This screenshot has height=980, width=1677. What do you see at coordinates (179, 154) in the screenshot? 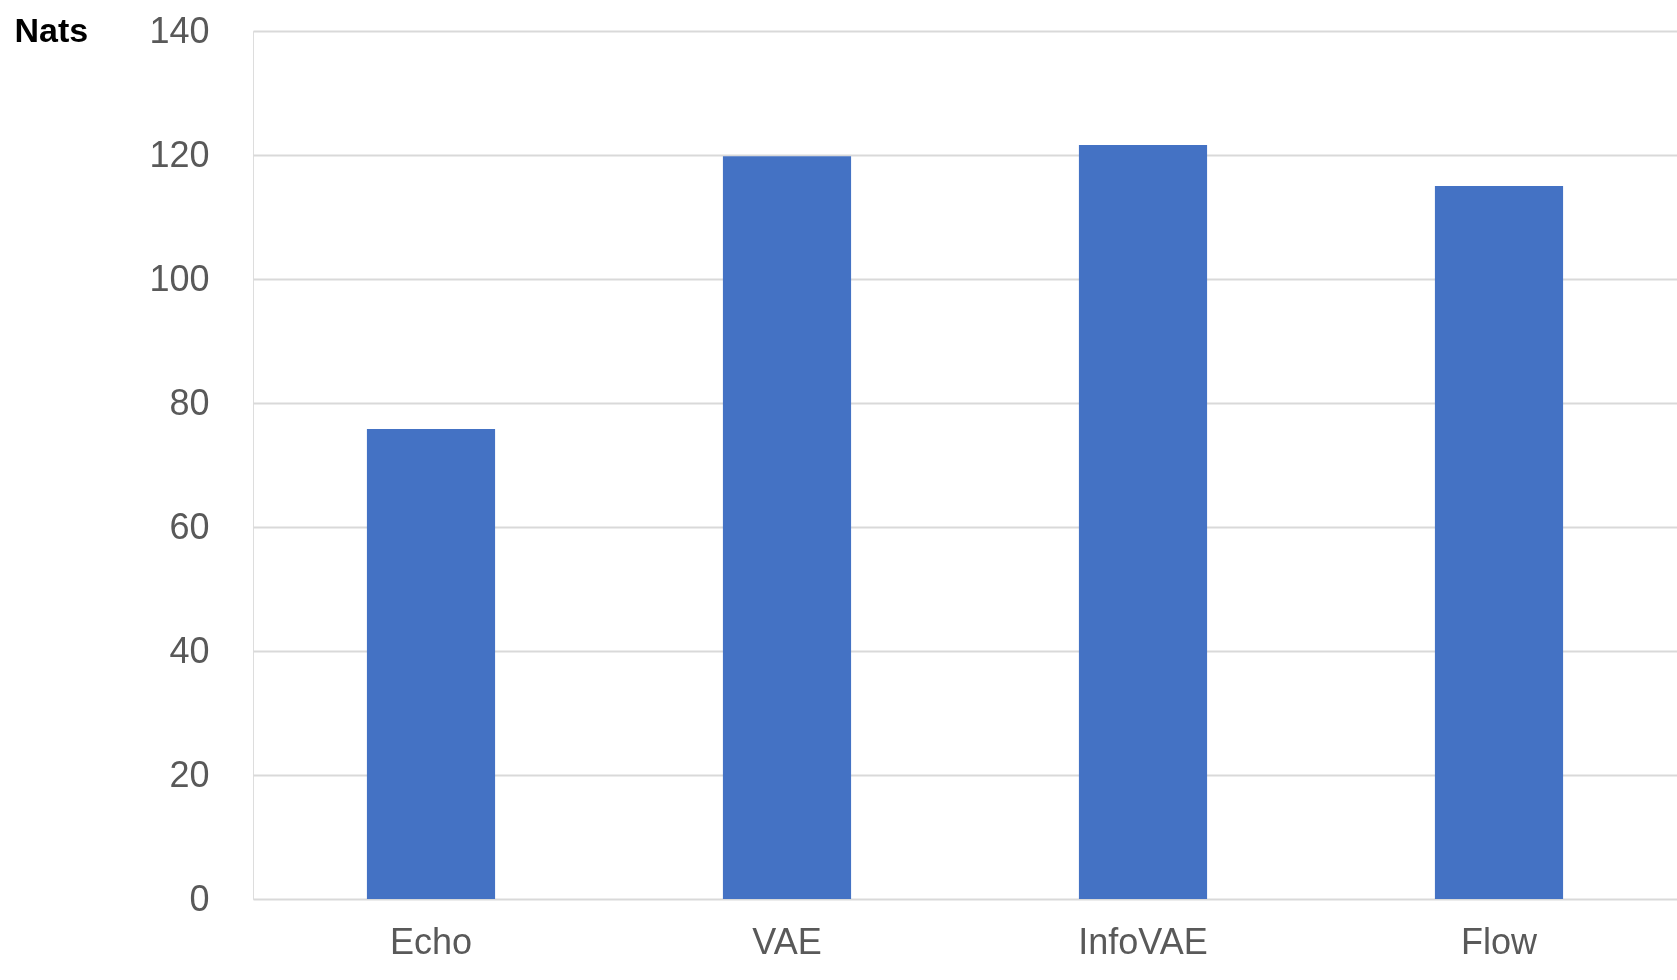
I see `y-tick-label: 120` at bounding box center [179, 154].